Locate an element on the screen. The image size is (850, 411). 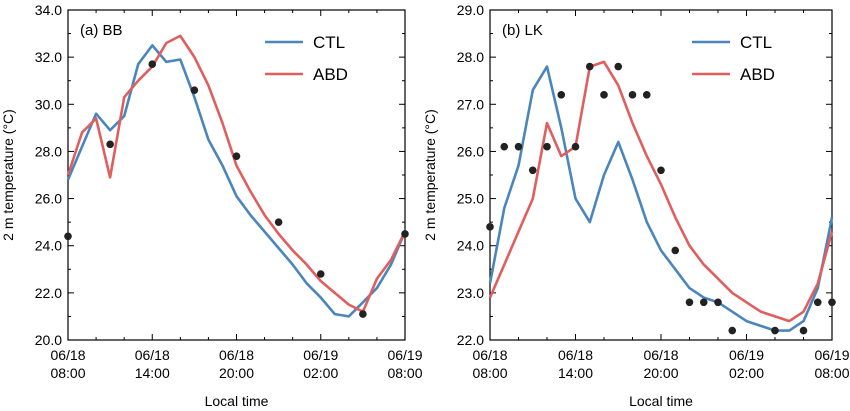
y-tick-label: 29.0 is located at coordinates (470, 10).